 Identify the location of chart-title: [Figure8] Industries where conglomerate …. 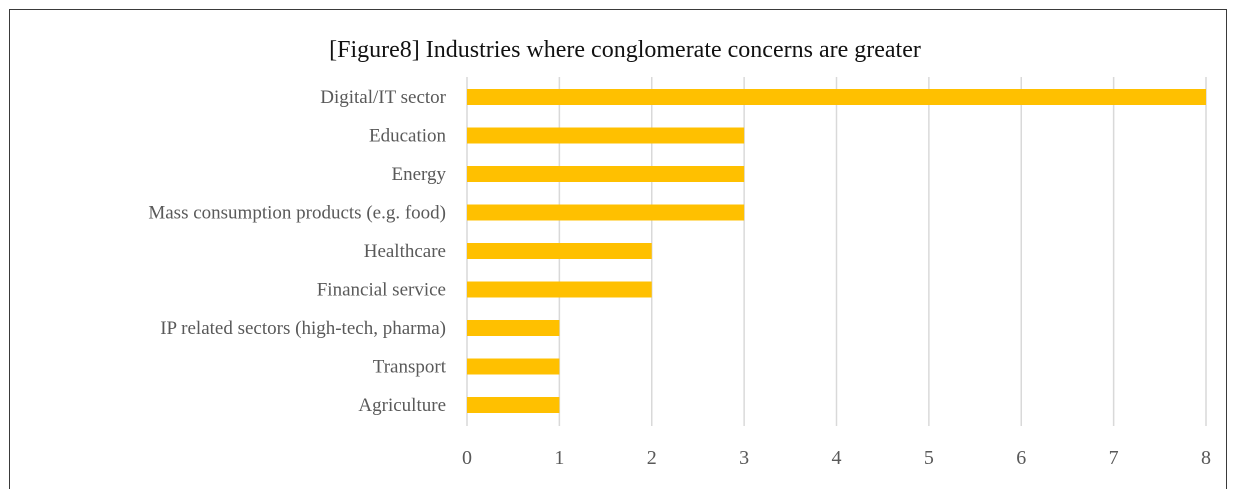
(625, 50).